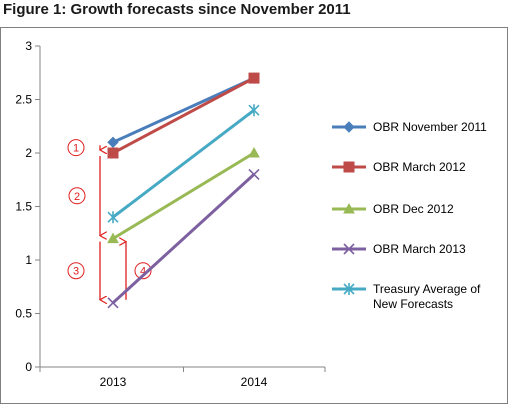  I want to click on legend-item-2: OBR Dec 2012, so click(393, 209).